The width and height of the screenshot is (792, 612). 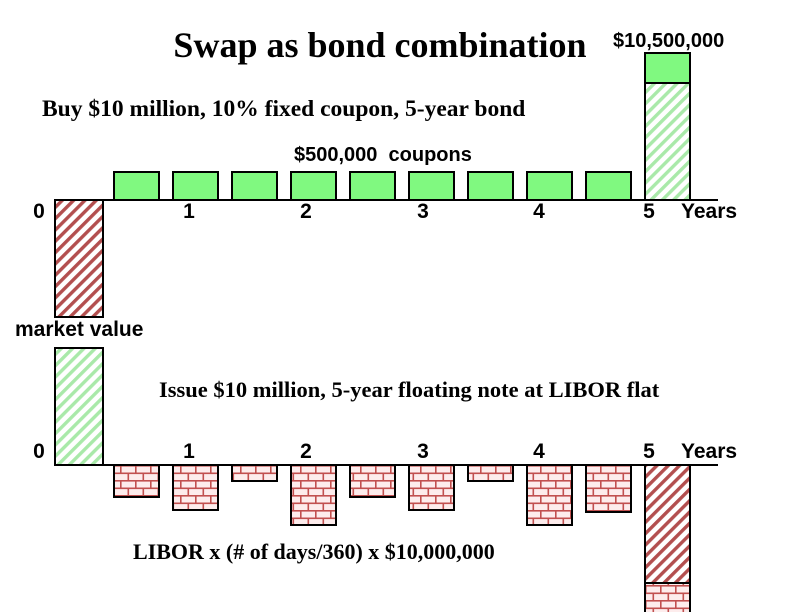 I want to click on bars-note-t0.5, so click(x=136, y=481).